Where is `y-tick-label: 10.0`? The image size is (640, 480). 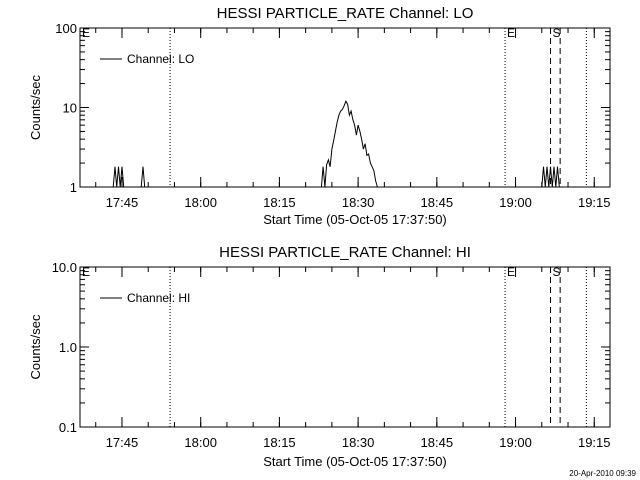
y-tick-label: 10.0 is located at coordinates (64, 267).